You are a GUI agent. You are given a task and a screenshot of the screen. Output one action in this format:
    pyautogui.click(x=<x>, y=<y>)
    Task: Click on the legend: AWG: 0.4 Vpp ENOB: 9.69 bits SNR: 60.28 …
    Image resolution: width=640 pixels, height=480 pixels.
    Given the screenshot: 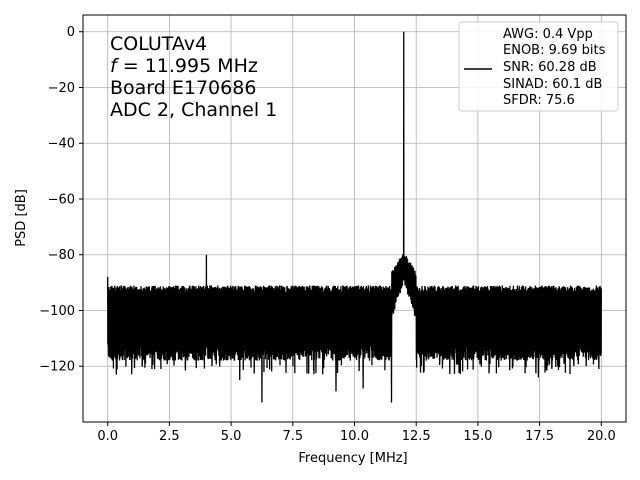 What is the action you would take?
    pyautogui.click(x=538, y=66)
    